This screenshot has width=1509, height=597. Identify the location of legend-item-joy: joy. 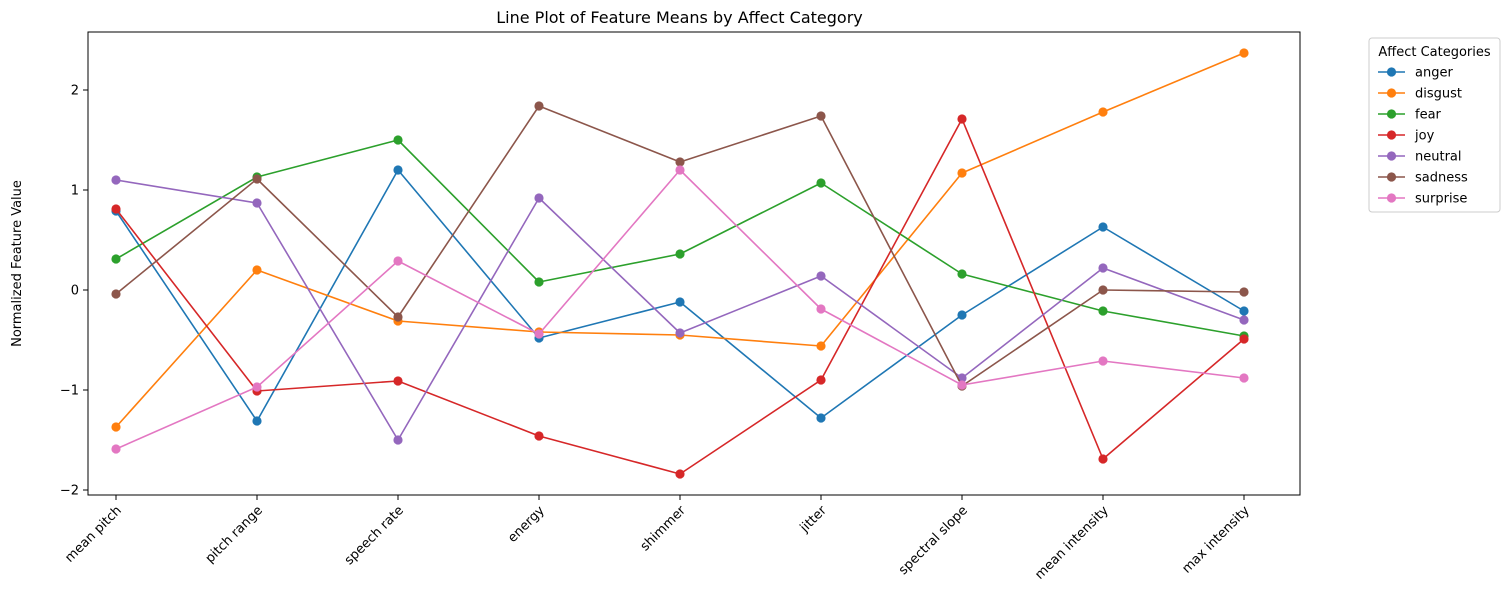
(1406, 136).